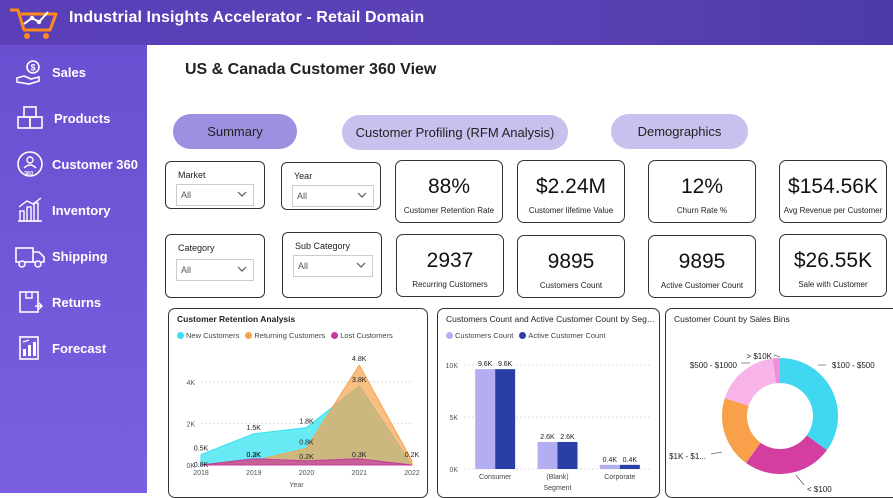 Image resolution: width=893 pixels, height=498 pixels. Describe the element at coordinates (201, 465) in the screenshot. I see `data-label: 0.0K` at that location.